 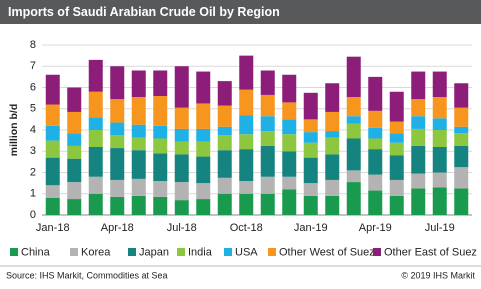 What do you see at coordinates (440, 228) in the screenshot?
I see `x-tick-label: Jul-19` at bounding box center [440, 228].